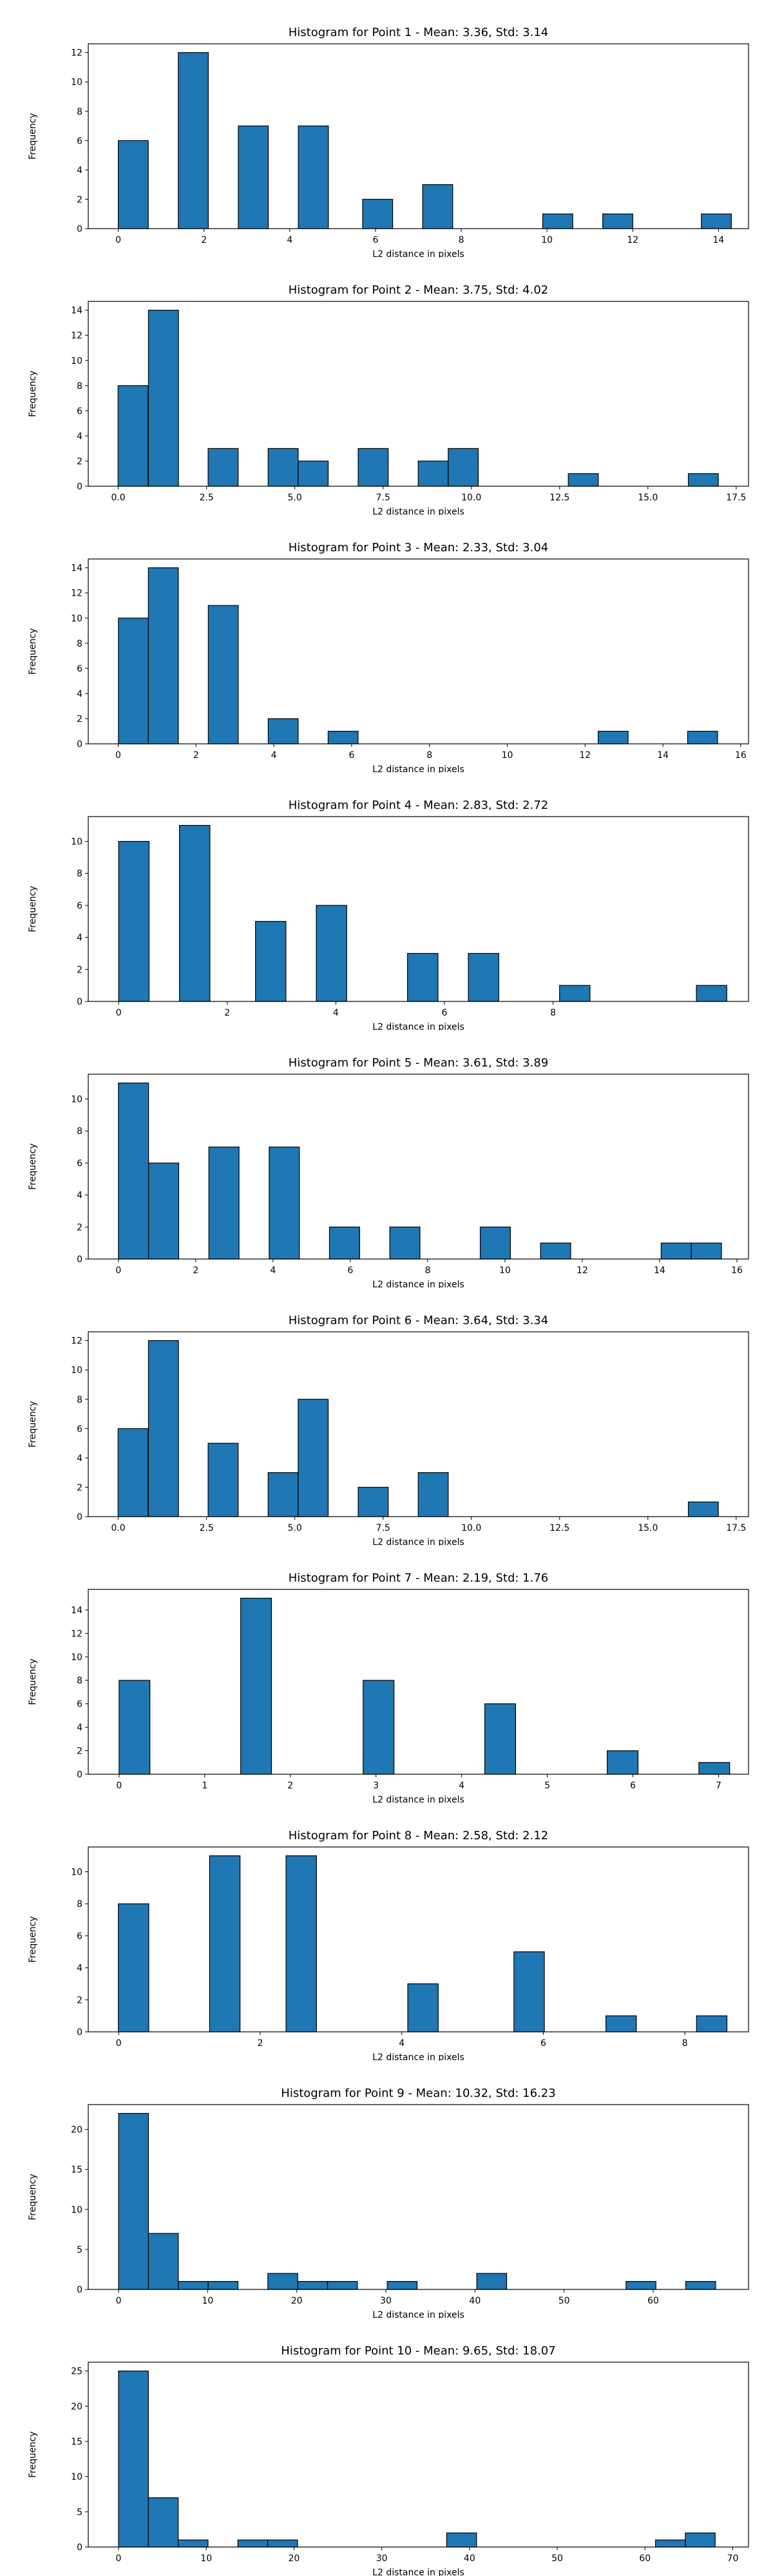  Describe the element at coordinates (564, 2301) in the screenshot. I see `x-tick-label: 50` at that location.